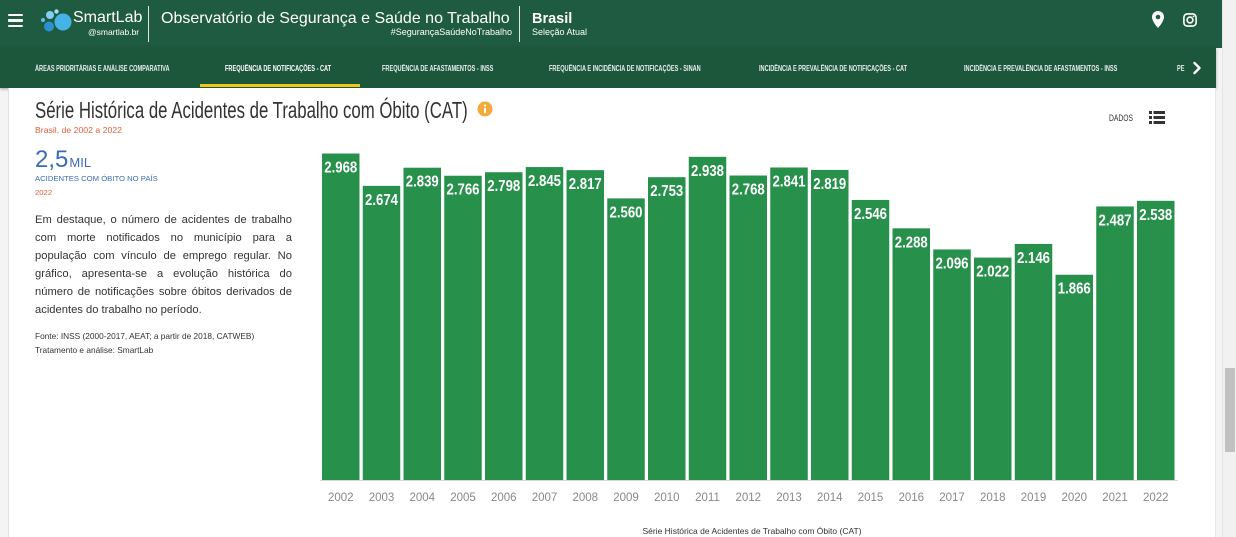 This screenshot has height=537, width=1236. Describe the element at coordinates (96, 178) in the screenshot. I see `highlight-label: ACIDENTES COM ÓBITO NO PAÍS` at that location.